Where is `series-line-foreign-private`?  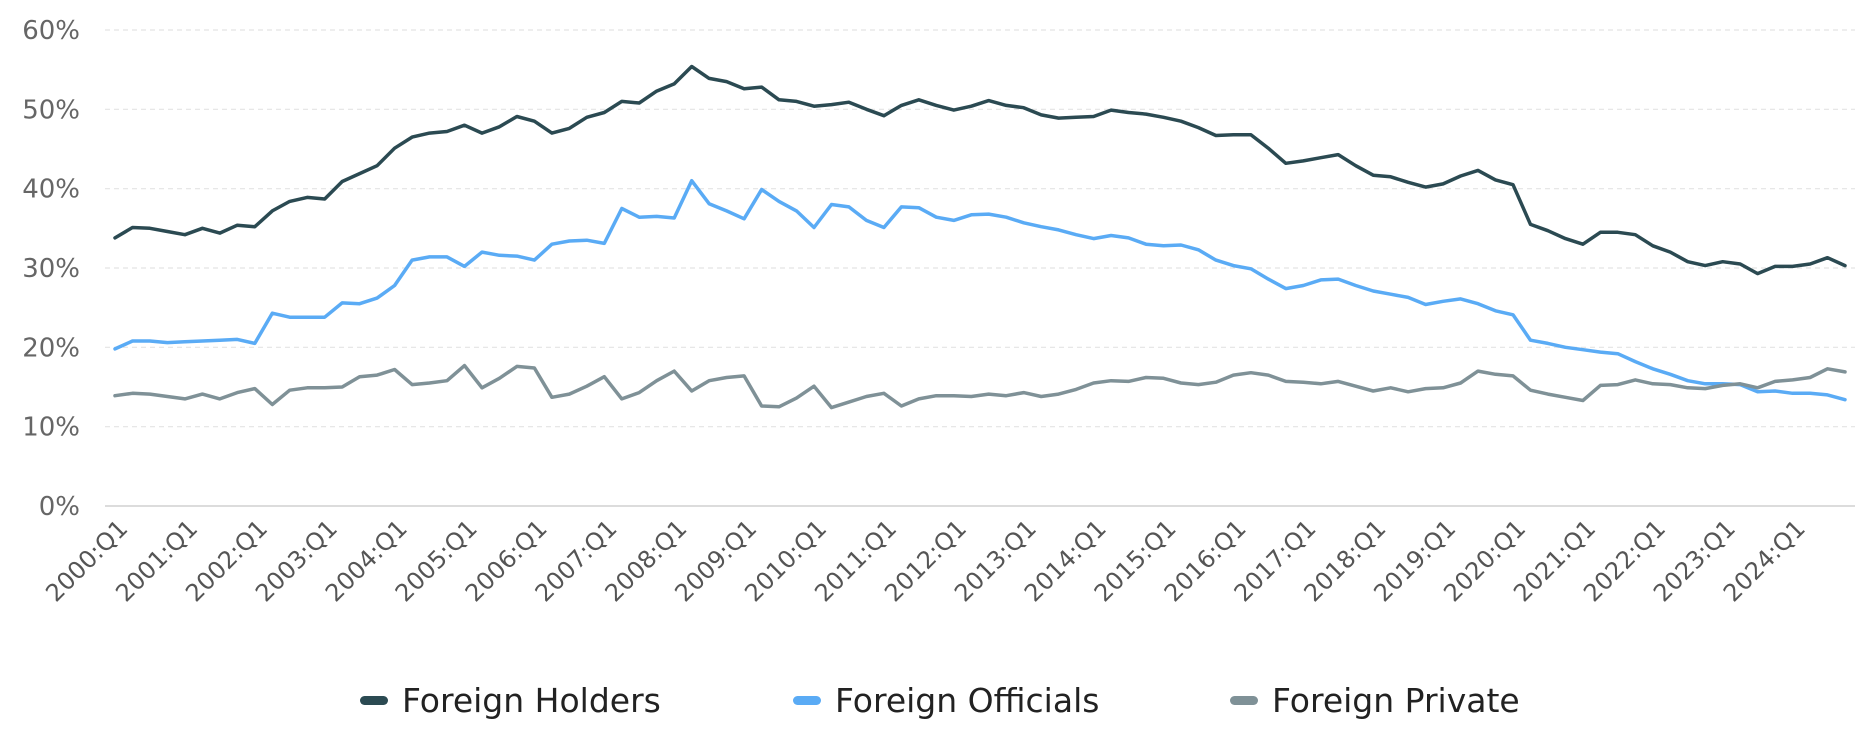
series-line-foreign-private is located at coordinates (980, 386).